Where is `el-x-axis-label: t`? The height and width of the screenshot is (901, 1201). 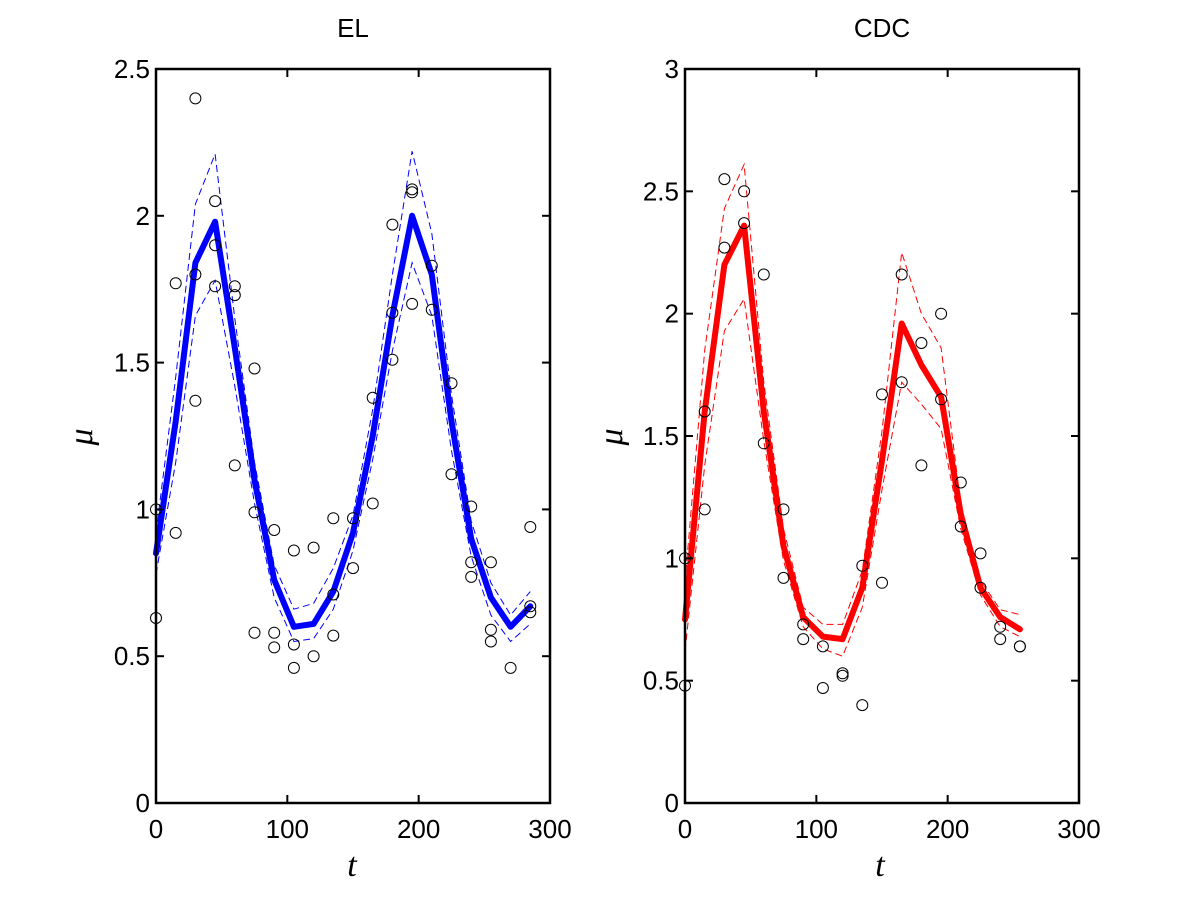 el-x-axis-label: t is located at coordinates (352, 865).